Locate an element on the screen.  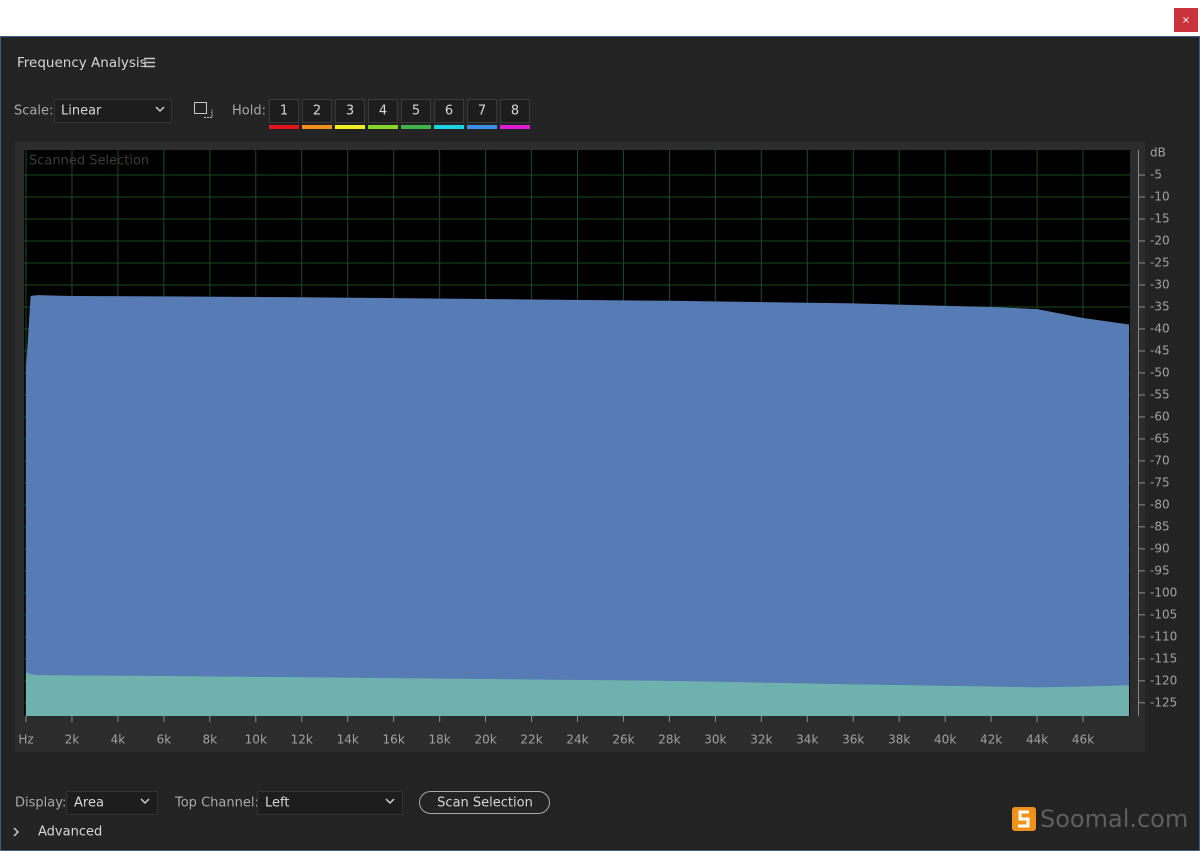
y-tick-label: -5 is located at coordinates (1156, 174).